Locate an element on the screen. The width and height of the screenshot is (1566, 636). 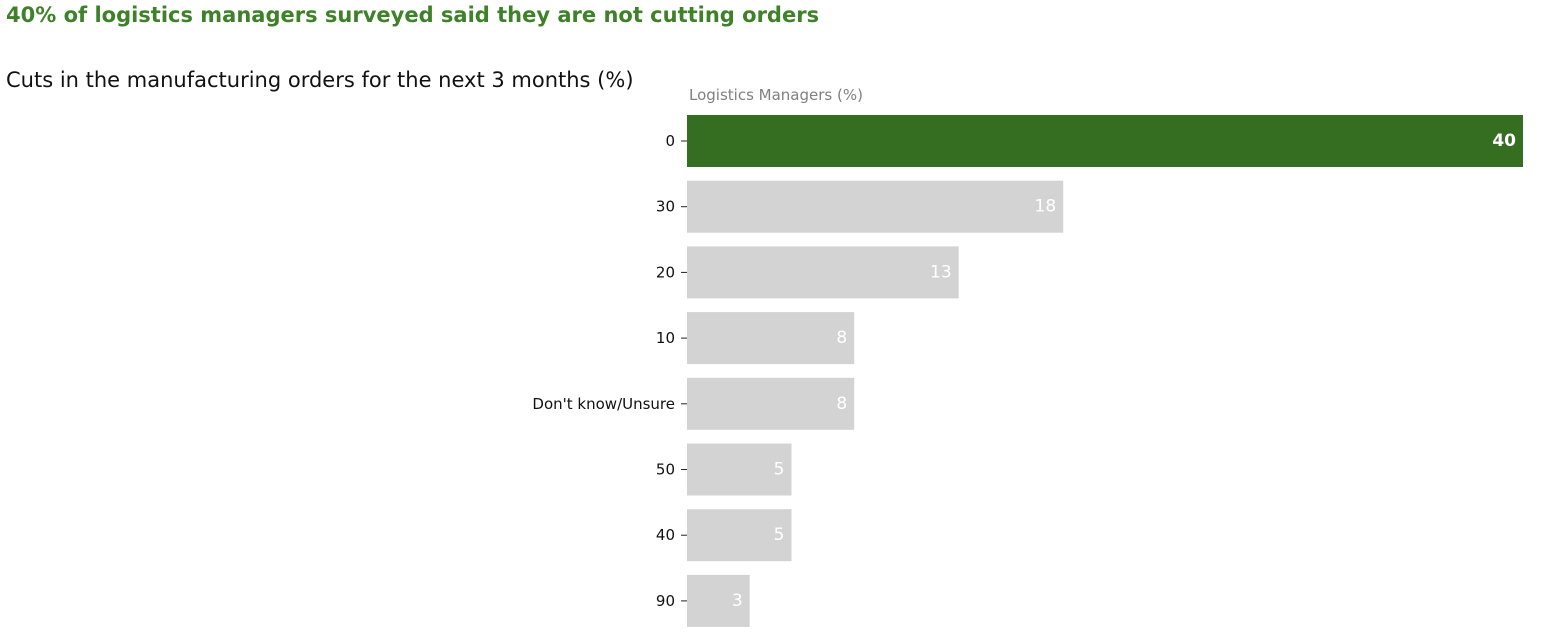
value-label: 3 is located at coordinates (737, 601).